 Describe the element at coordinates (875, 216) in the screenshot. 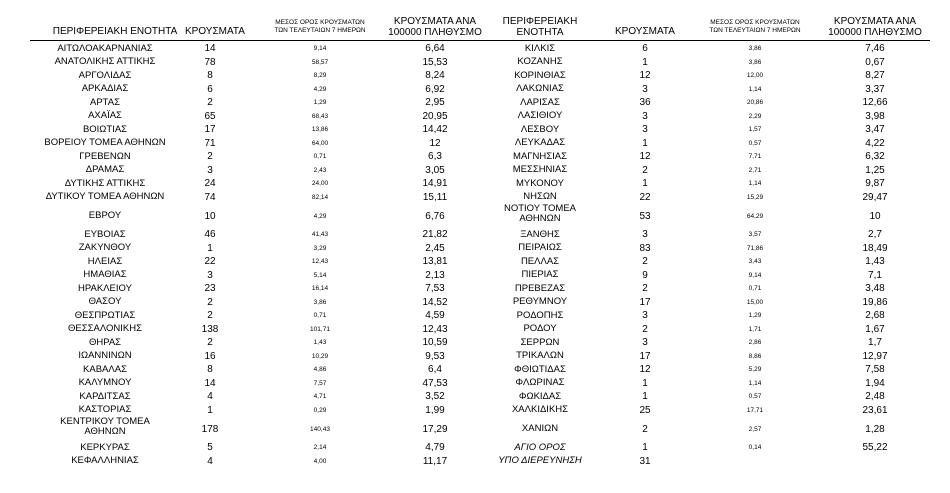

I see `per-100k-value: 10` at that location.